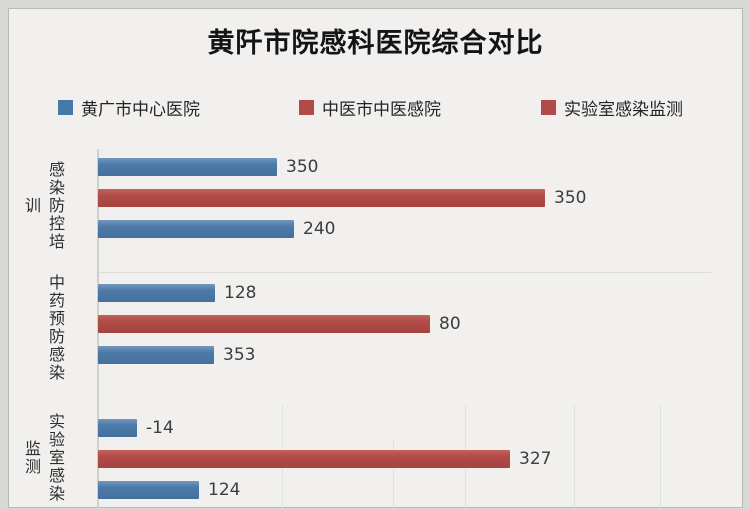  Describe the element at coordinates (140, 110) in the screenshot. I see `legend-label: 黄广市中心医院` at that location.